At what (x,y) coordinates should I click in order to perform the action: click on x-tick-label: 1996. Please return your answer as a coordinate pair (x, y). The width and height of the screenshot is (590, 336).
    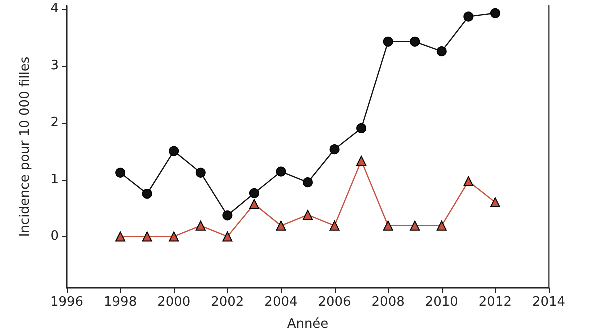
    Looking at the image, I should click on (67, 302).